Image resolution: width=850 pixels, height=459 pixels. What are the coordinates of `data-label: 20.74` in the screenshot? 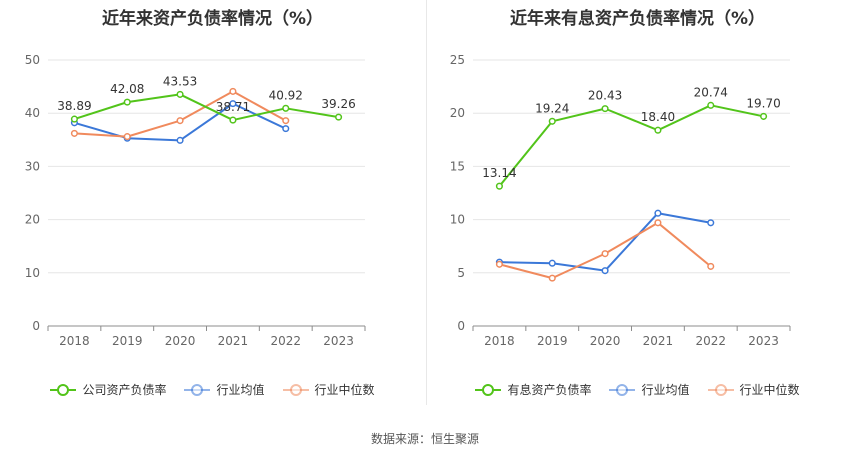 It's located at (711, 92).